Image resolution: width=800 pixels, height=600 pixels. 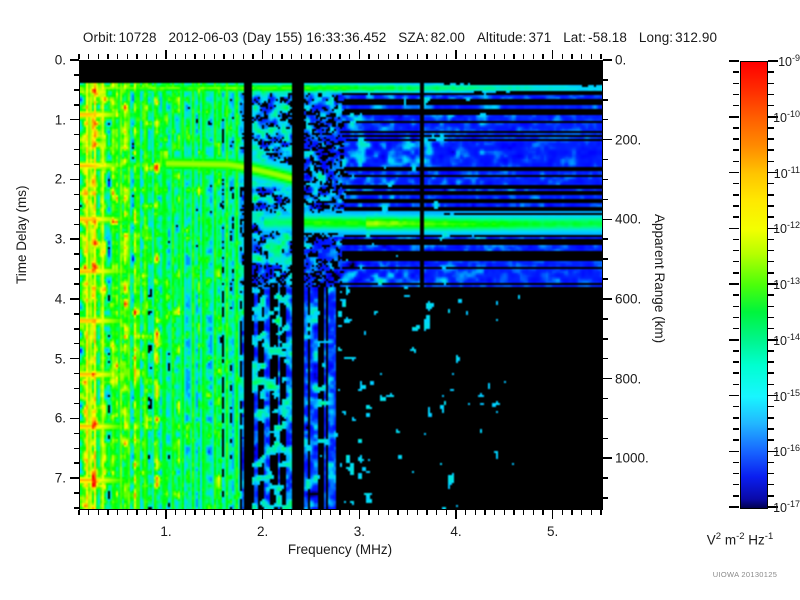 What do you see at coordinates (60, 418) in the screenshot?
I see `y-axis-left-tick-label: 6.` at bounding box center [60, 418].